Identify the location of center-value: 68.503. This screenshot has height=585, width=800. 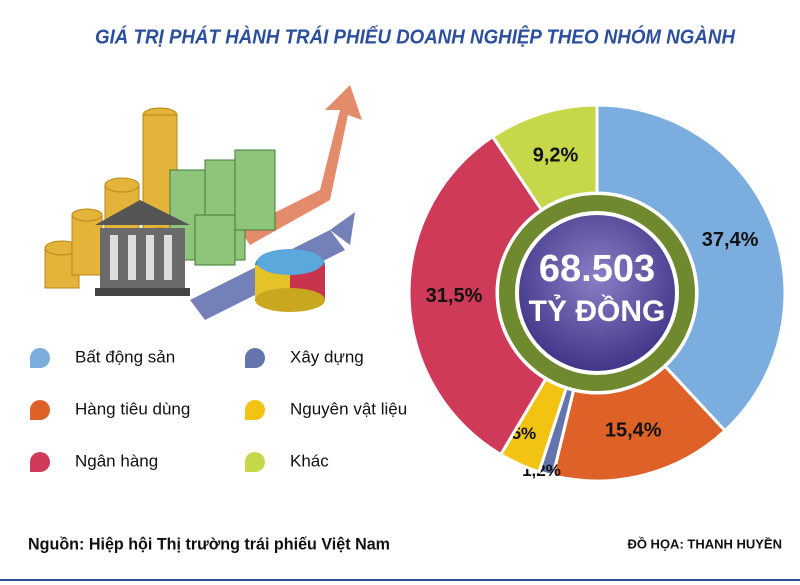
(597, 269).